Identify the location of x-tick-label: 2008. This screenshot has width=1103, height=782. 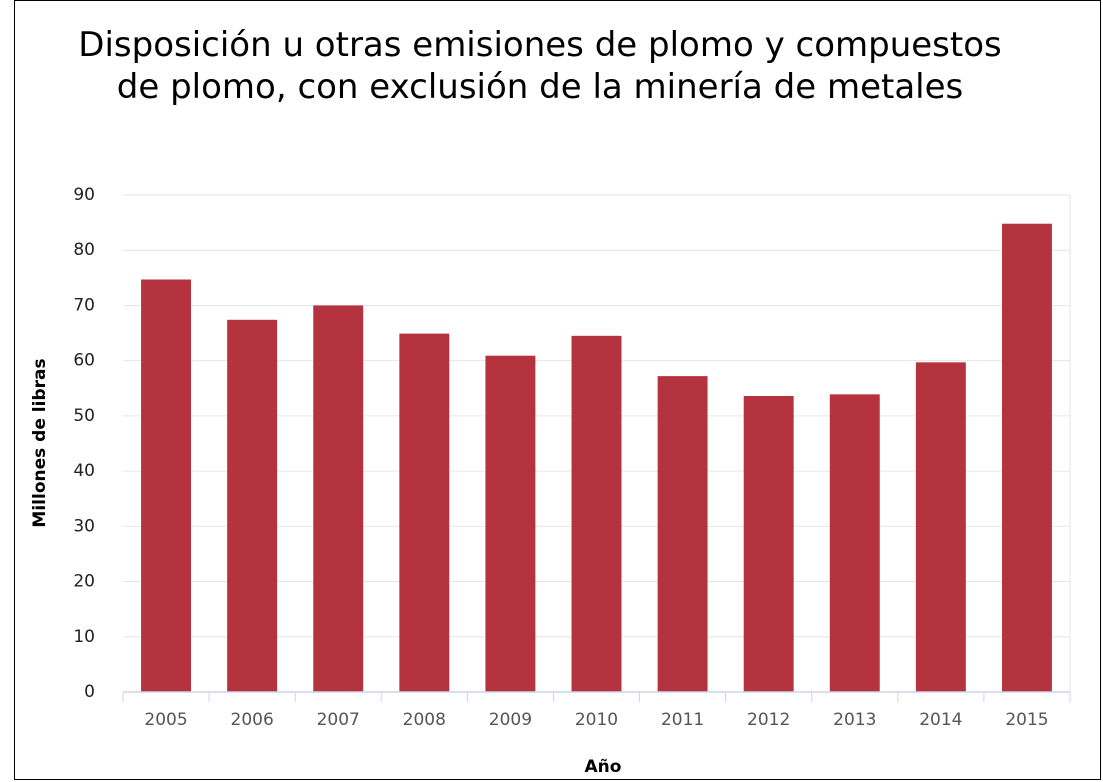
(424, 720).